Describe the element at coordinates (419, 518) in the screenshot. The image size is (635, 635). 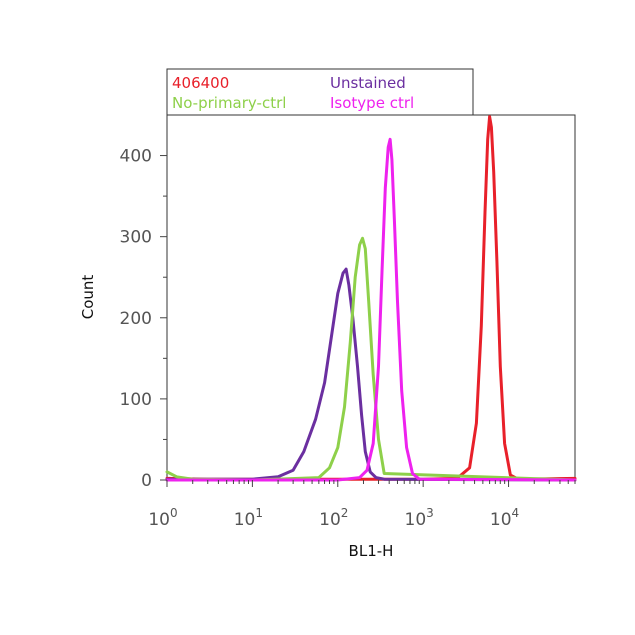
I see `x-tick-label: 10³` at that location.